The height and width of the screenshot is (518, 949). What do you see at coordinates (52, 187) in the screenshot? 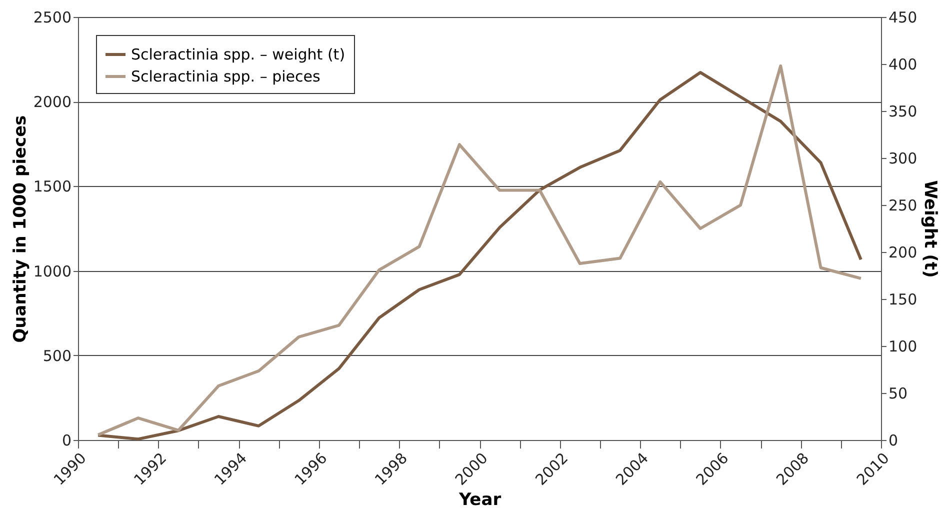
I see `y-tick-label: 1500` at bounding box center [52, 187].